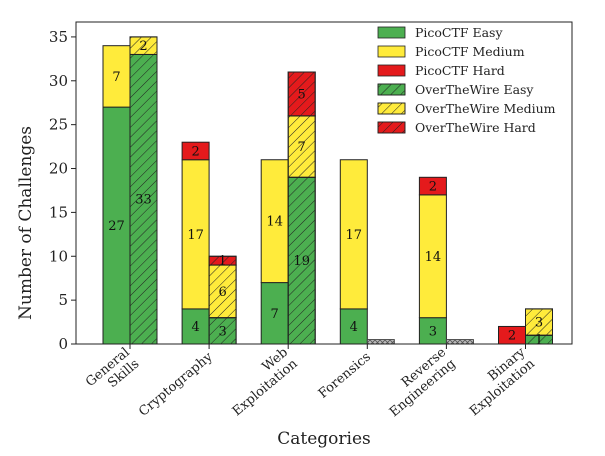  I want to click on y-tick-label: 20, so click(58, 169).